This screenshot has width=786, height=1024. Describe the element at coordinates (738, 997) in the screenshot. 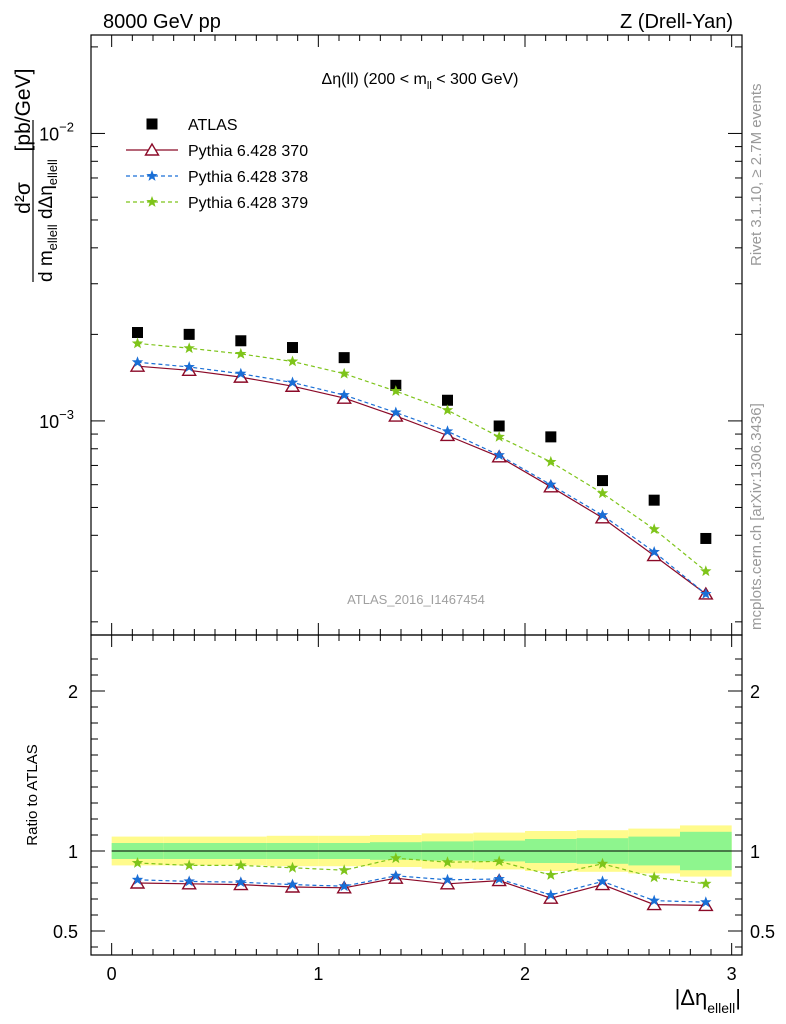

I see `xlabel-post: |` at that location.